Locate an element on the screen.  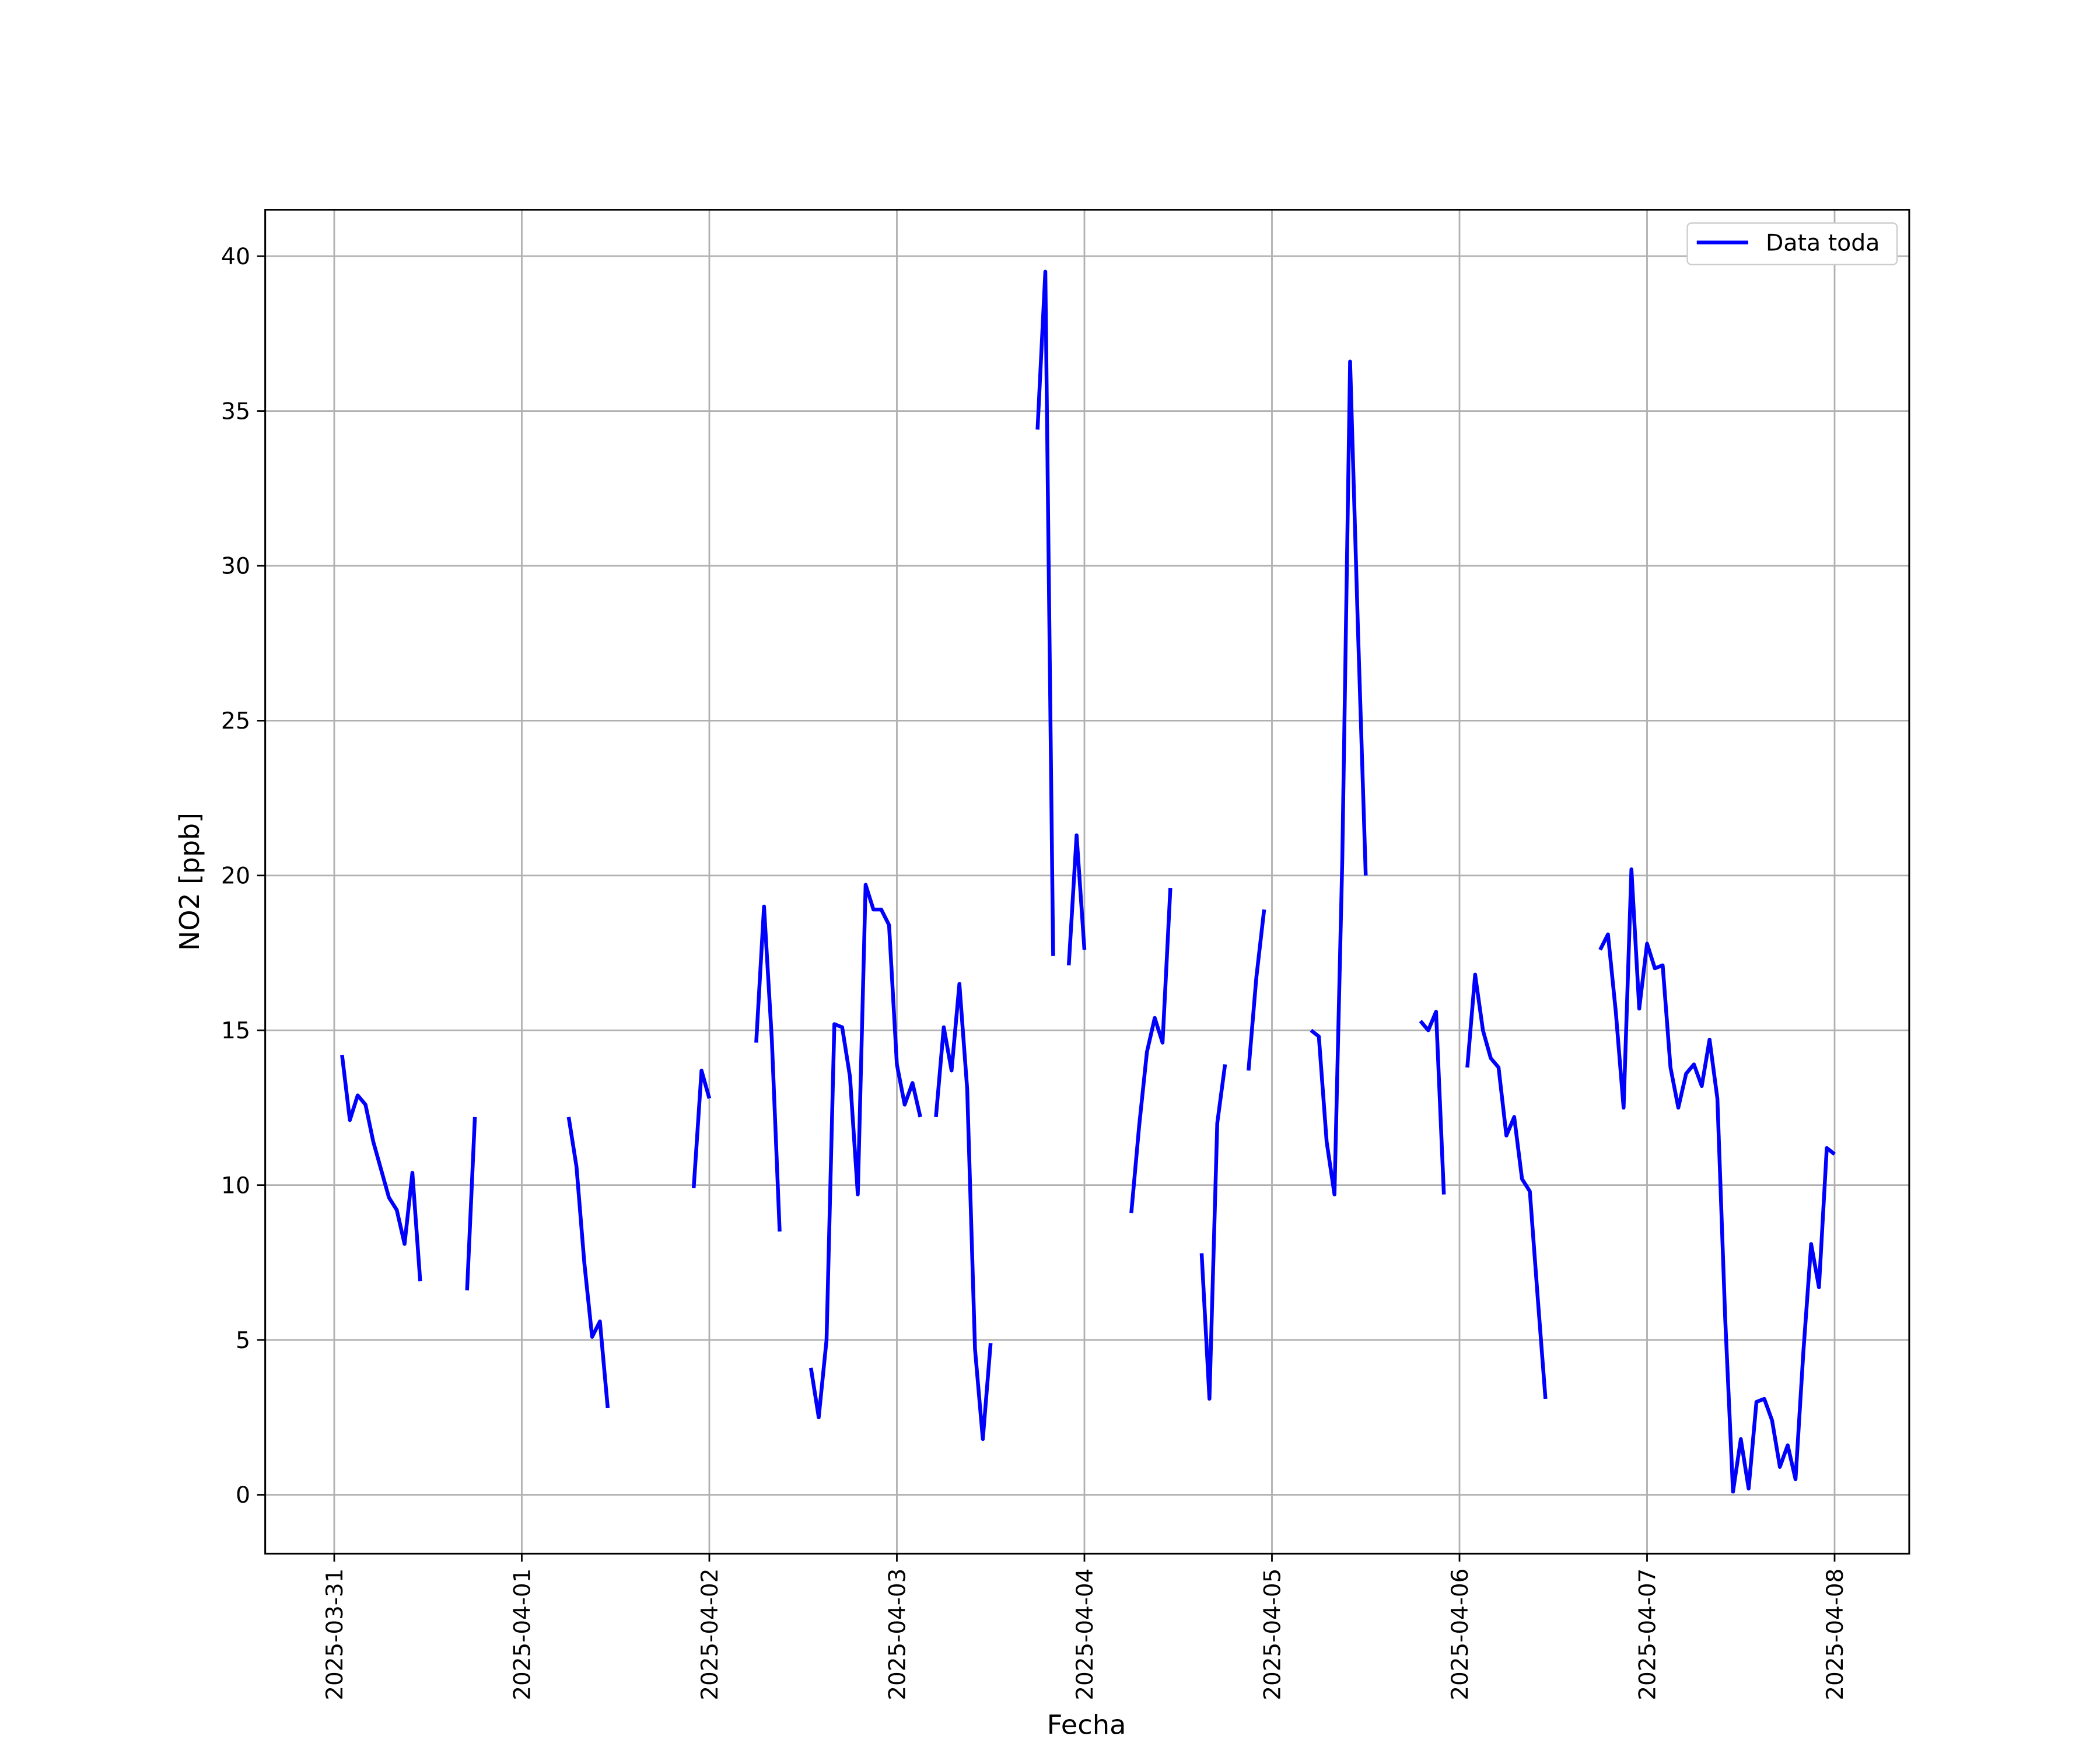
x-tick-label: 2025-04-08 is located at coordinates (1835, 1634).